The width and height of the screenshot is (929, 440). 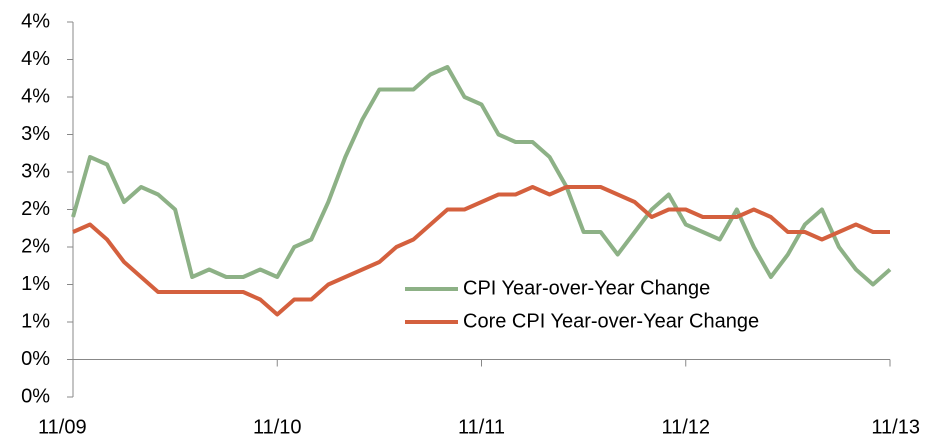 What do you see at coordinates (277, 427) in the screenshot?
I see `x-tick-label: 11/10` at bounding box center [277, 427].